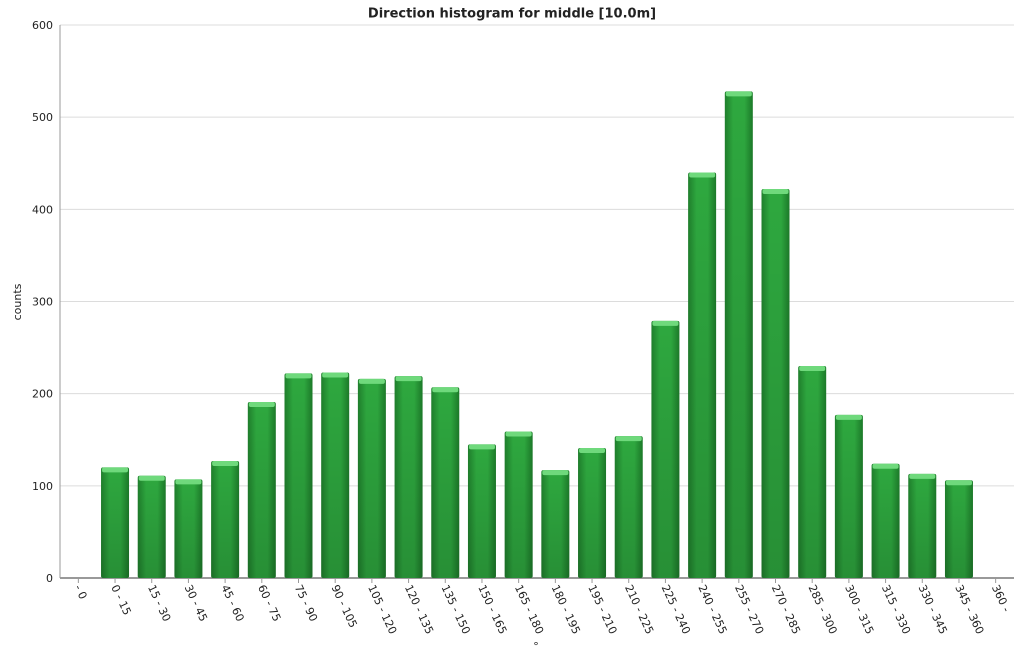 Image resolution: width=1024 pixels, height=670 pixels. I want to click on x-tick-label: 360 -, so click(1001, 598).